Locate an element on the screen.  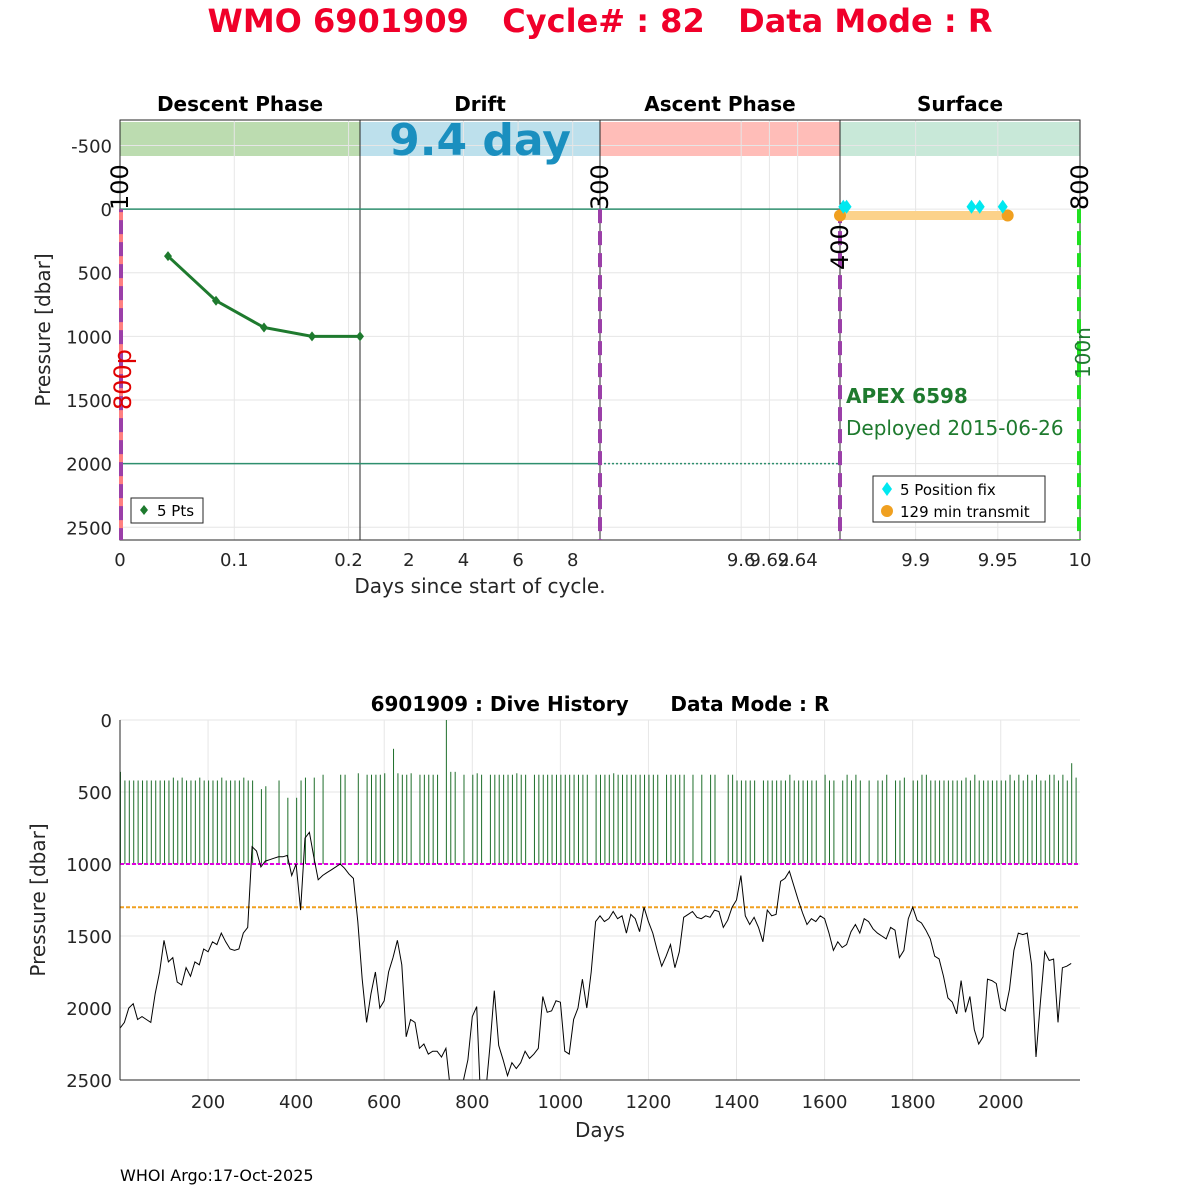
x-tick-label: 600 is located at coordinates (384, 1102).